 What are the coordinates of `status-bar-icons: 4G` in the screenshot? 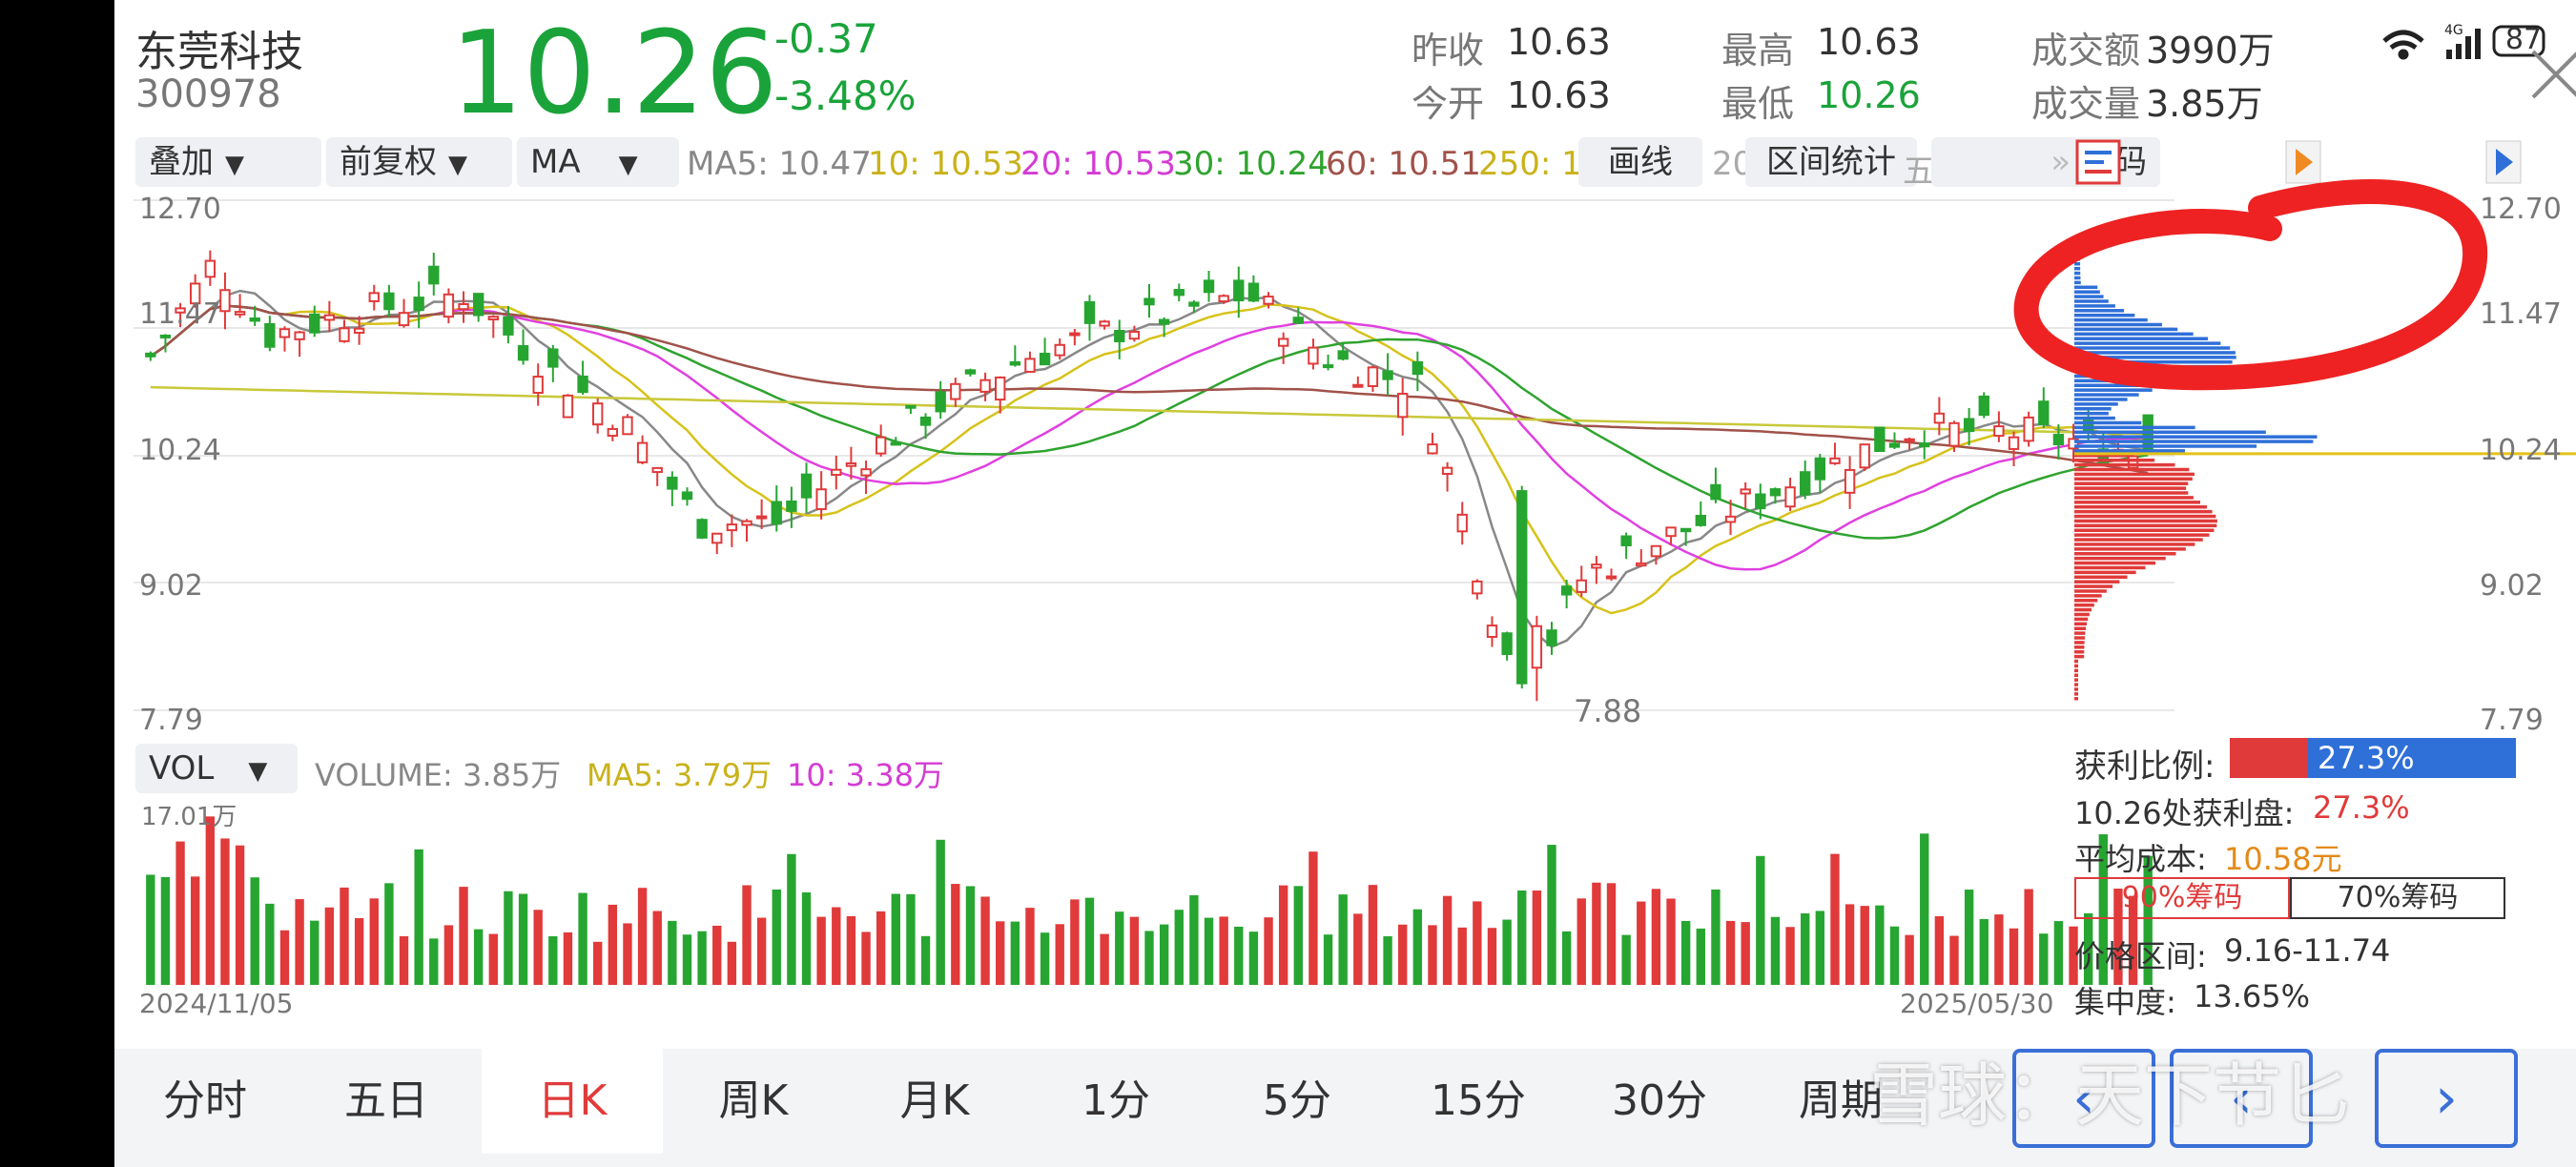 It's located at (2463, 41).